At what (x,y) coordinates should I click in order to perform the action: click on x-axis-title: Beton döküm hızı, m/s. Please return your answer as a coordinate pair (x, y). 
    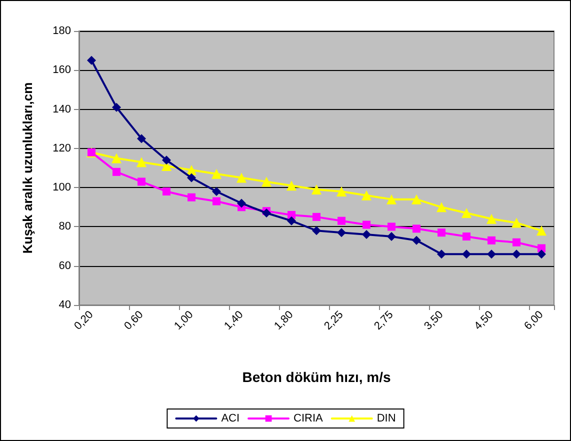
    Looking at the image, I should click on (316, 377).